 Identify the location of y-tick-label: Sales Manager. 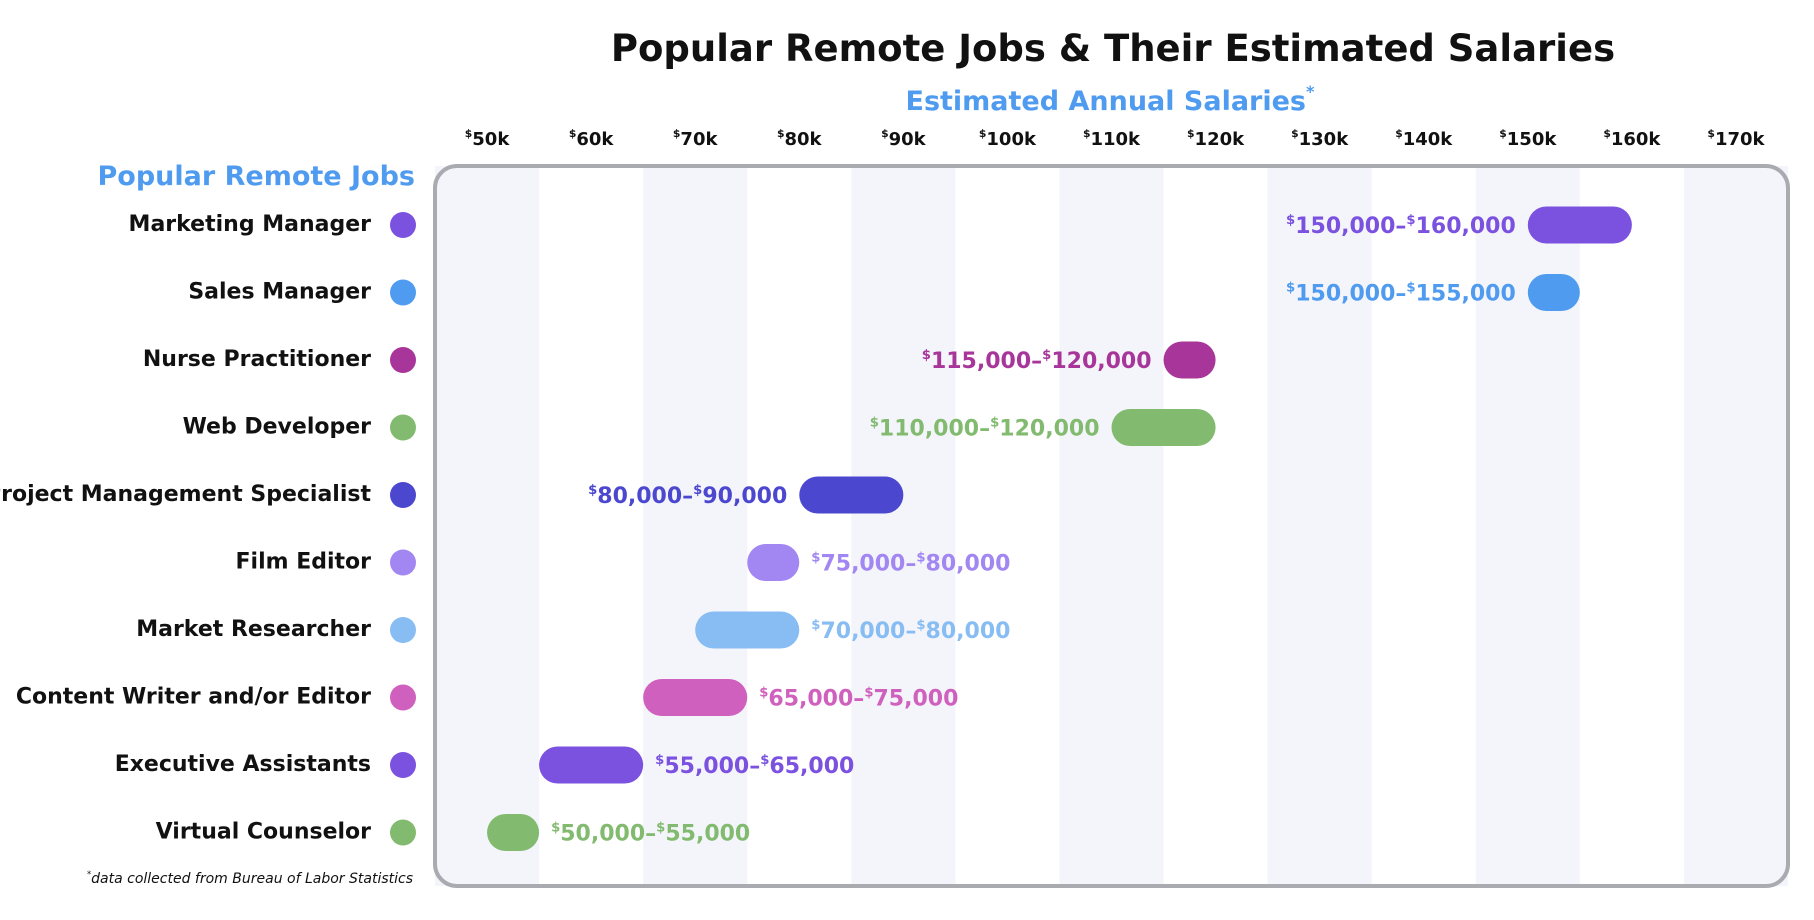
(279, 292).